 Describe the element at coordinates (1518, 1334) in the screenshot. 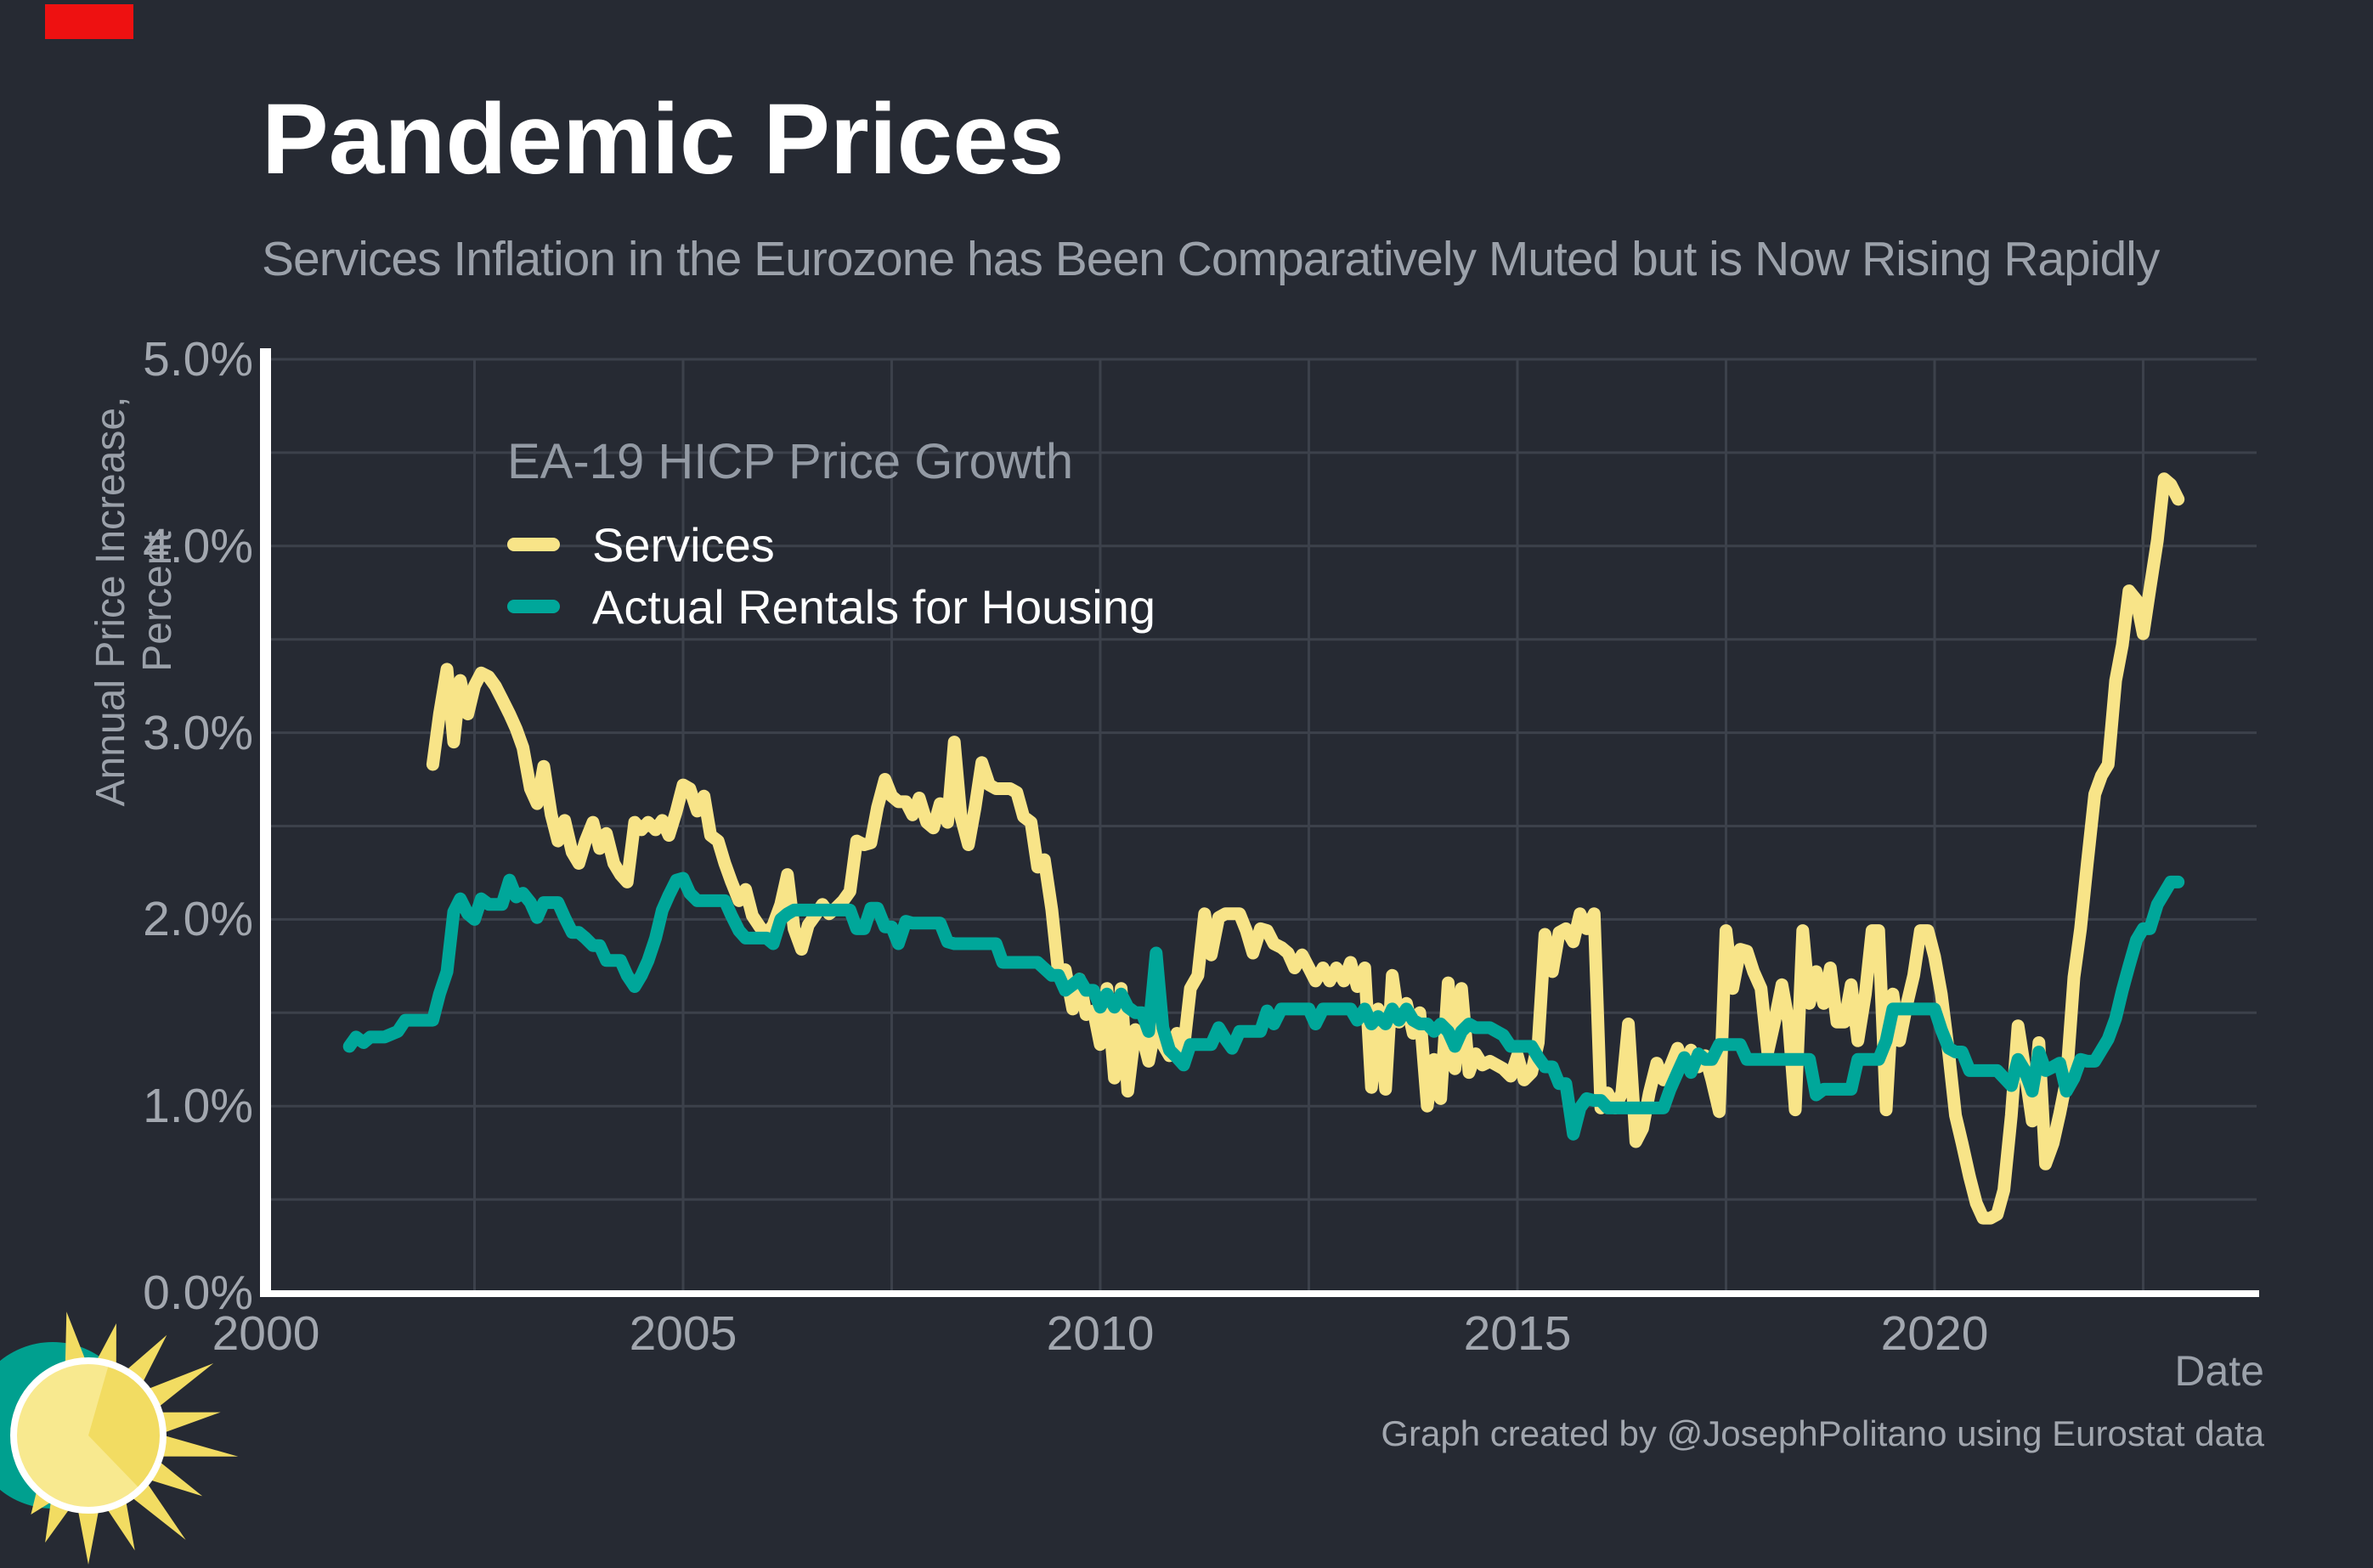

I see `x-tick-label: 2015` at that location.